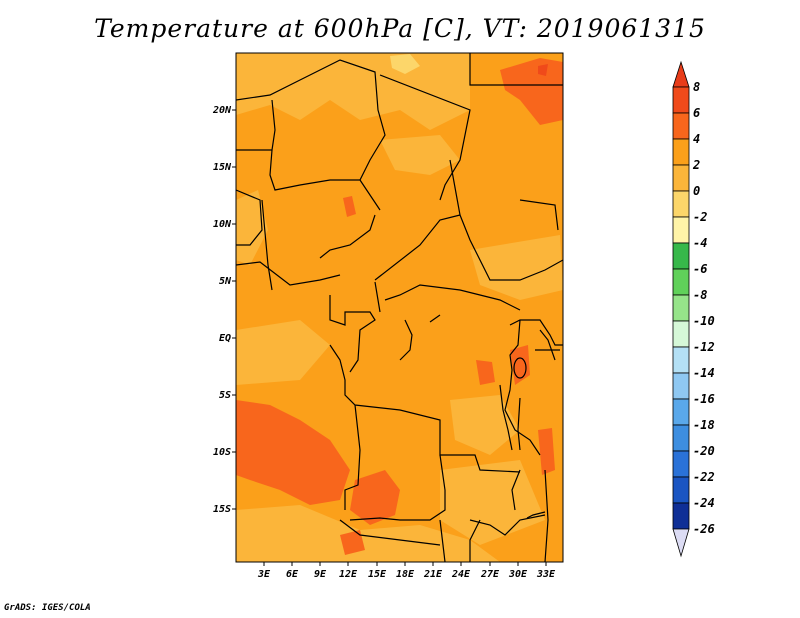 This screenshot has width=800, height=618. I want to click on colorbar-bin-m22-m20, so click(681, 464).